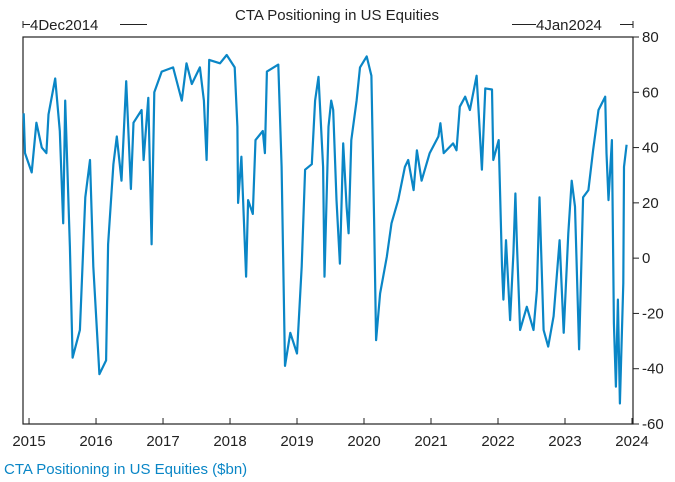 This screenshot has width=675, height=482. I want to click on legend-label: CTA Positioning in US Equities ($bn), so click(125, 469).